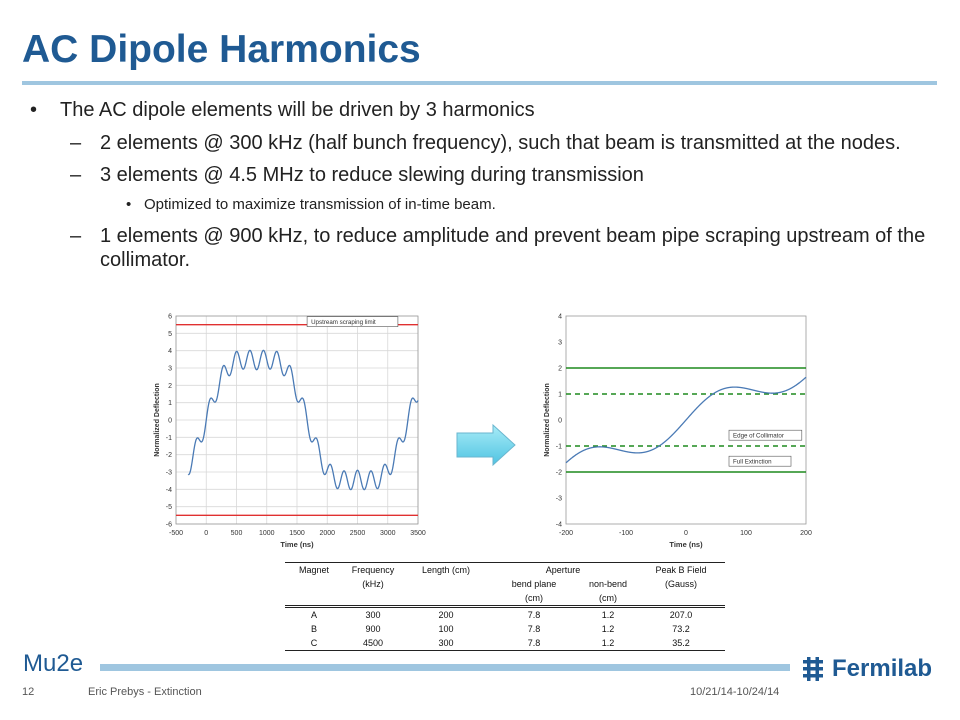 This screenshot has width=960, height=720. What do you see at coordinates (170, 317) in the screenshot?
I see `y-tick-label: 6` at bounding box center [170, 317].